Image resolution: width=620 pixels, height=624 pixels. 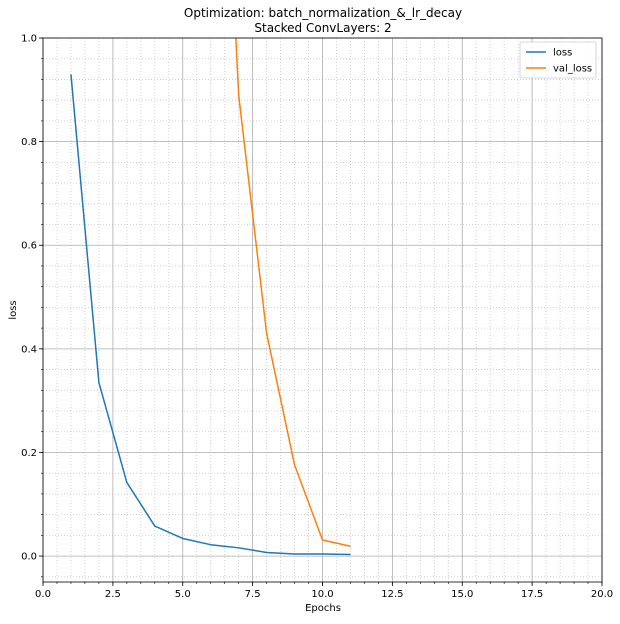 I want to click on y-tick-label: 0.4, so click(x=29, y=349).